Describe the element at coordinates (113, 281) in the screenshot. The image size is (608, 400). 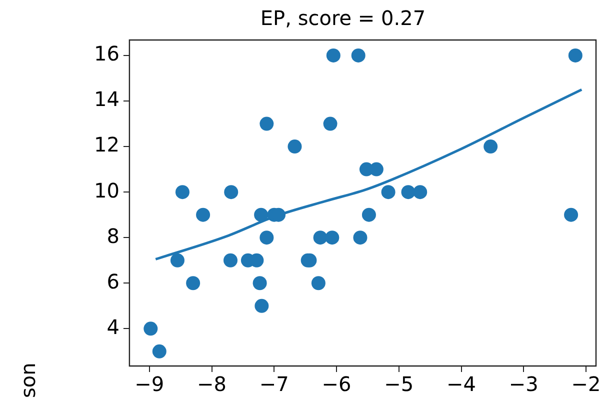
I see `y-tick-label: 6` at that location.